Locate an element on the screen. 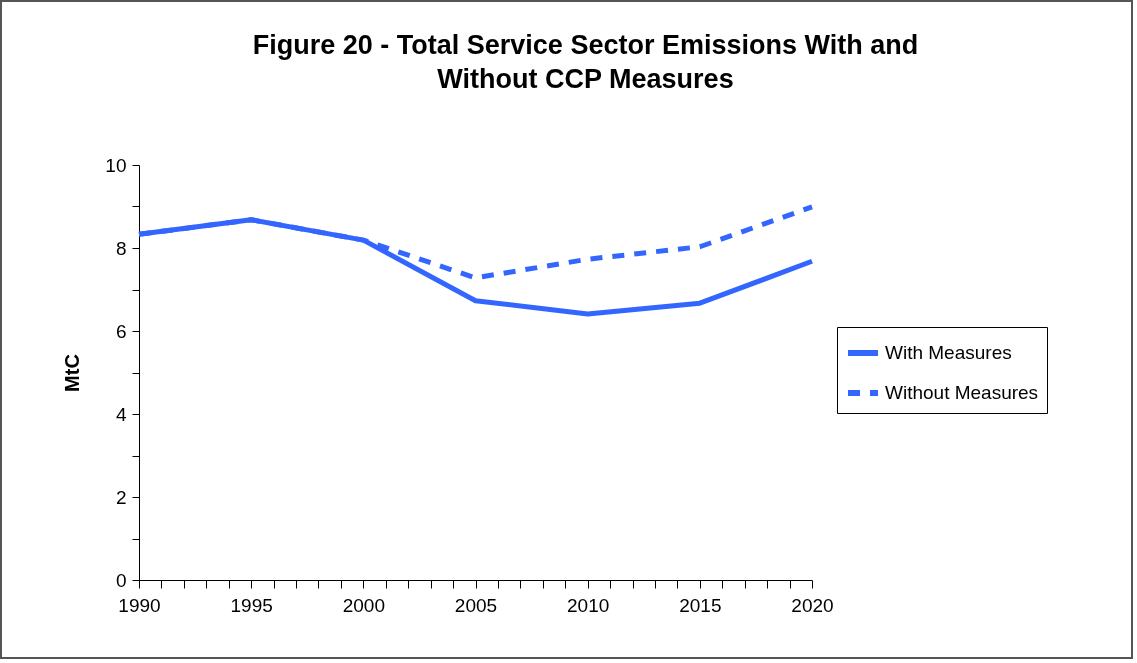 This screenshot has height=663, width=1137. x-tick-label: 2000 is located at coordinates (363, 605).